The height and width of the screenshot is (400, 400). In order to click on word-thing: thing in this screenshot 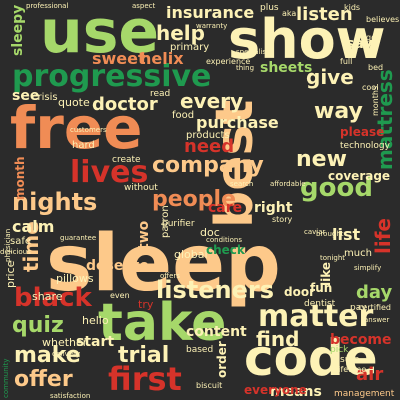, I will do `click(245, 68)`.